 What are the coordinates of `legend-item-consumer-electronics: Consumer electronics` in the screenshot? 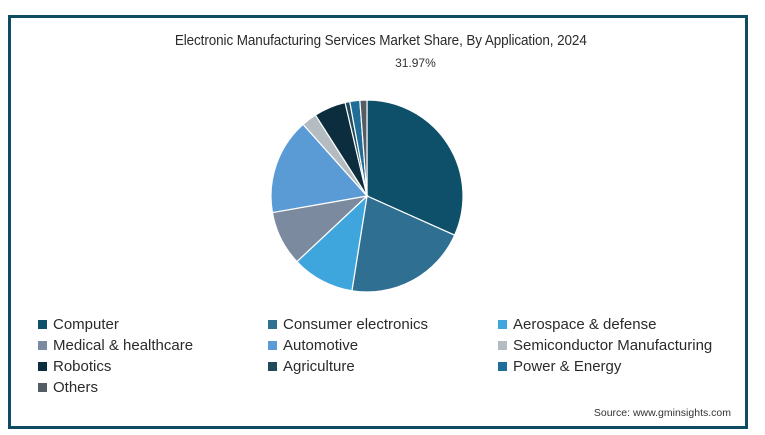 It's located at (348, 324).